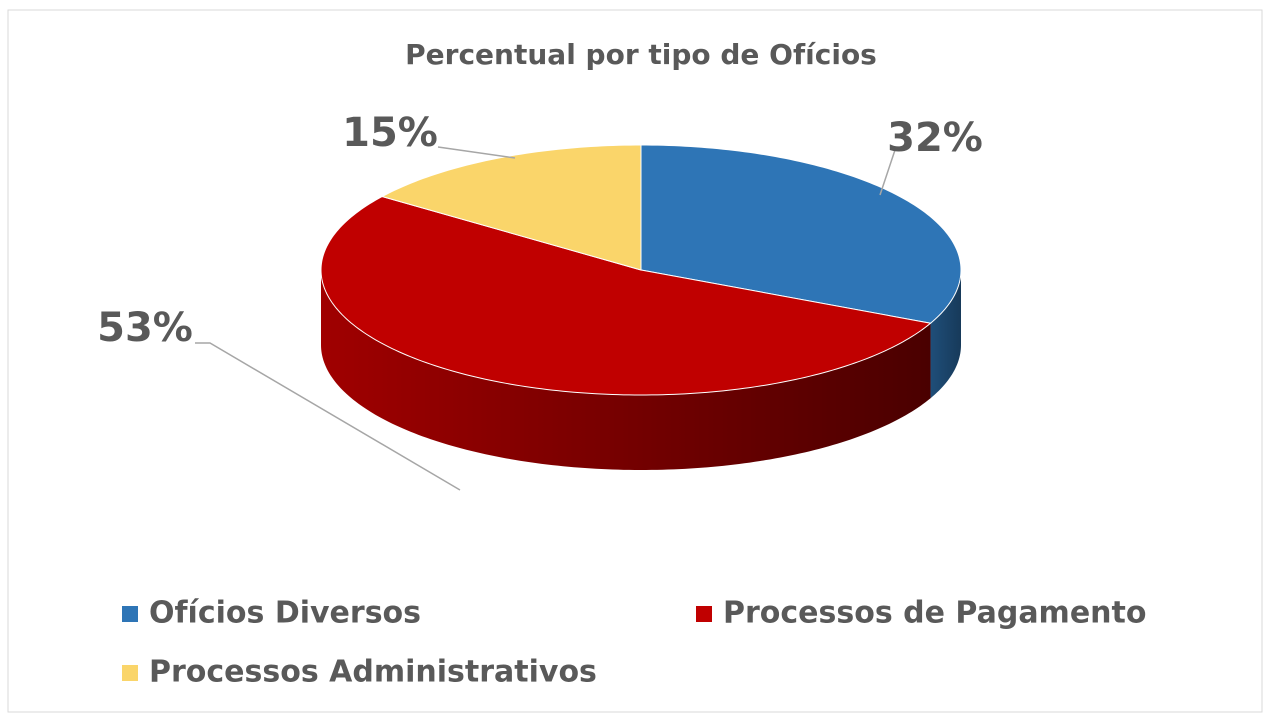 This screenshot has height=713, width=1263. I want to click on data-label: 32%, so click(935, 138).